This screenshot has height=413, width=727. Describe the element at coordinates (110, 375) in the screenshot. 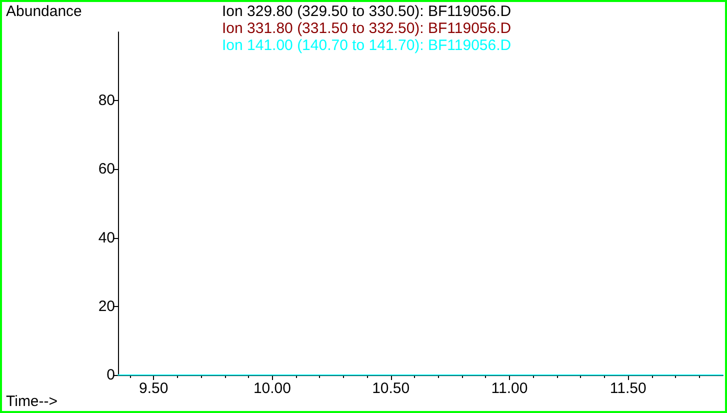

I see `y-tick-label: 0` at that location.